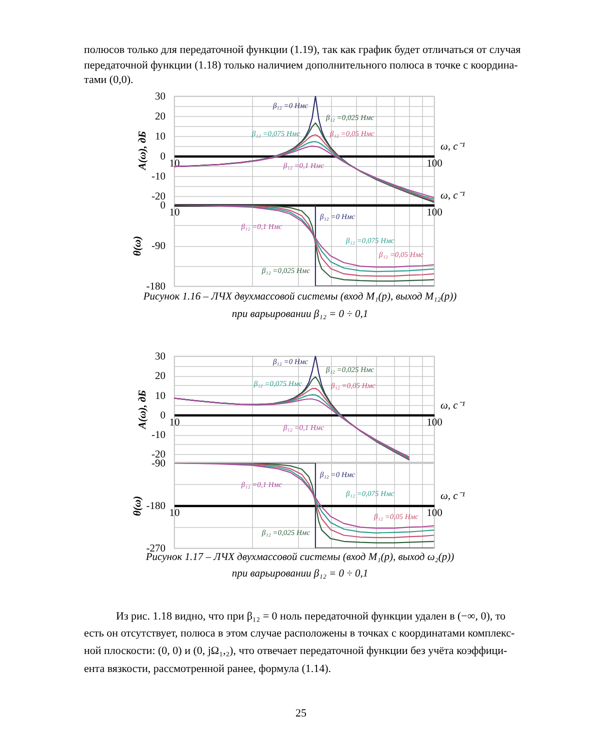  Describe the element at coordinates (208, 669) in the screenshot. I see `text: ента вязкости, рассмотренной ранее, формула (1.14).` at that location.